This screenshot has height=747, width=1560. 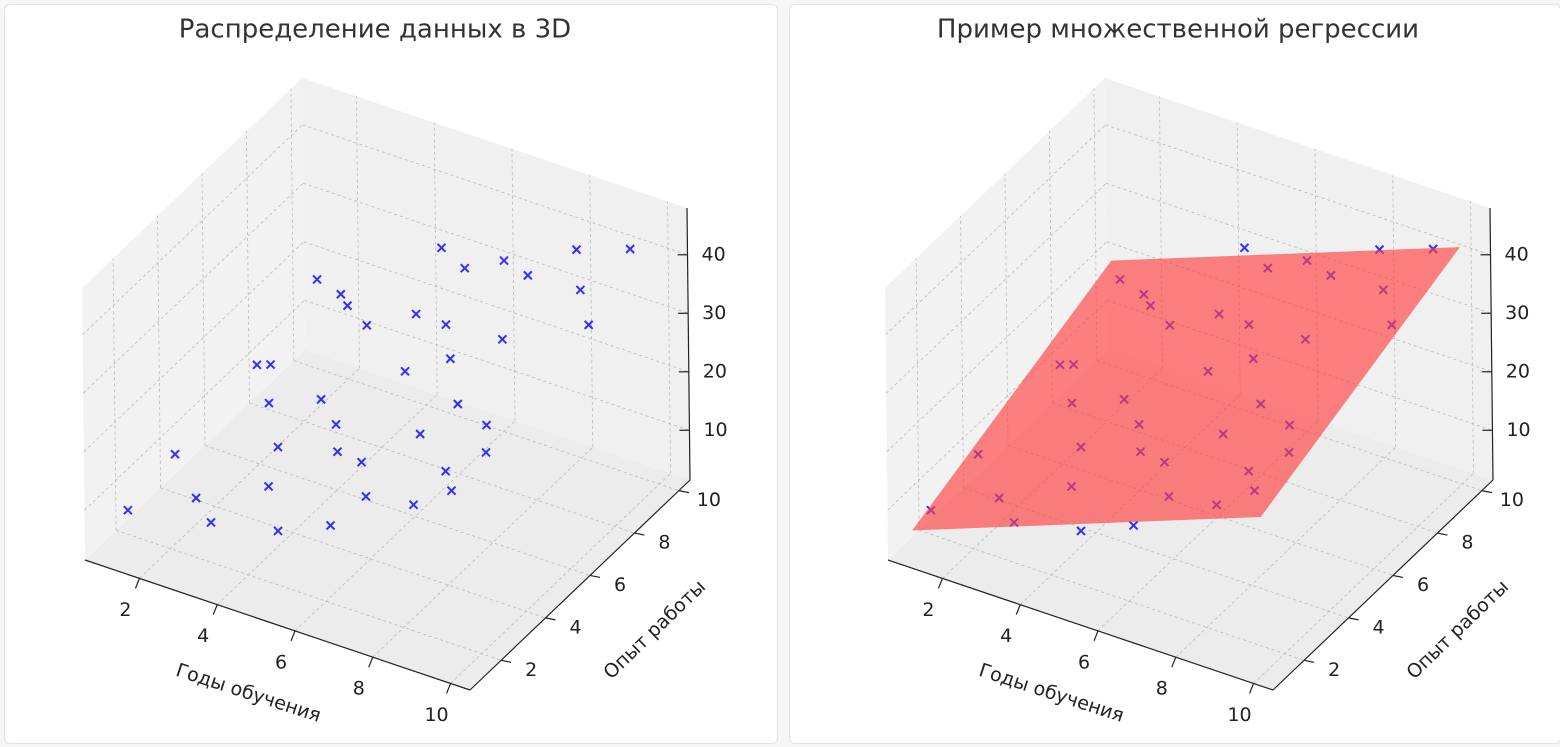 I want to click on chart-title: Пример множественной регрессии, so click(x=1178, y=30).